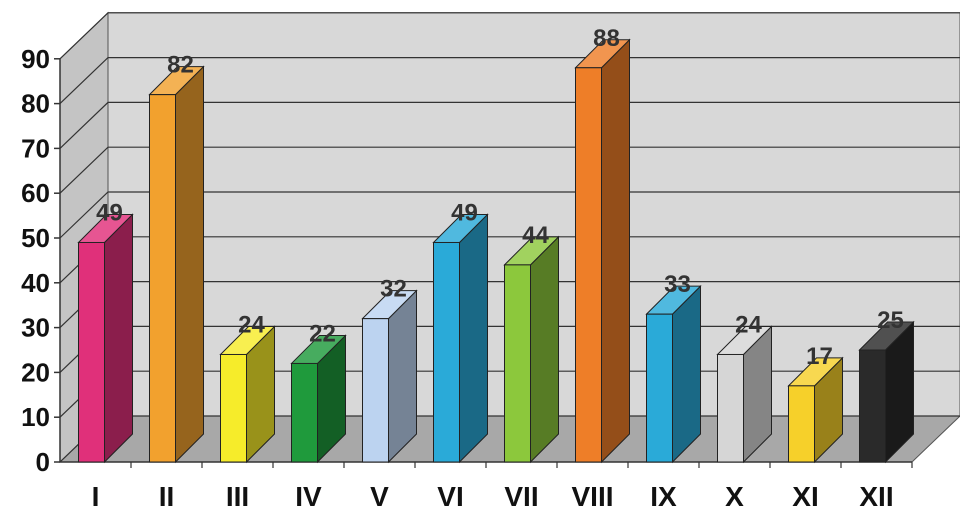  I want to click on x-tick-label: XII, so click(876, 494).